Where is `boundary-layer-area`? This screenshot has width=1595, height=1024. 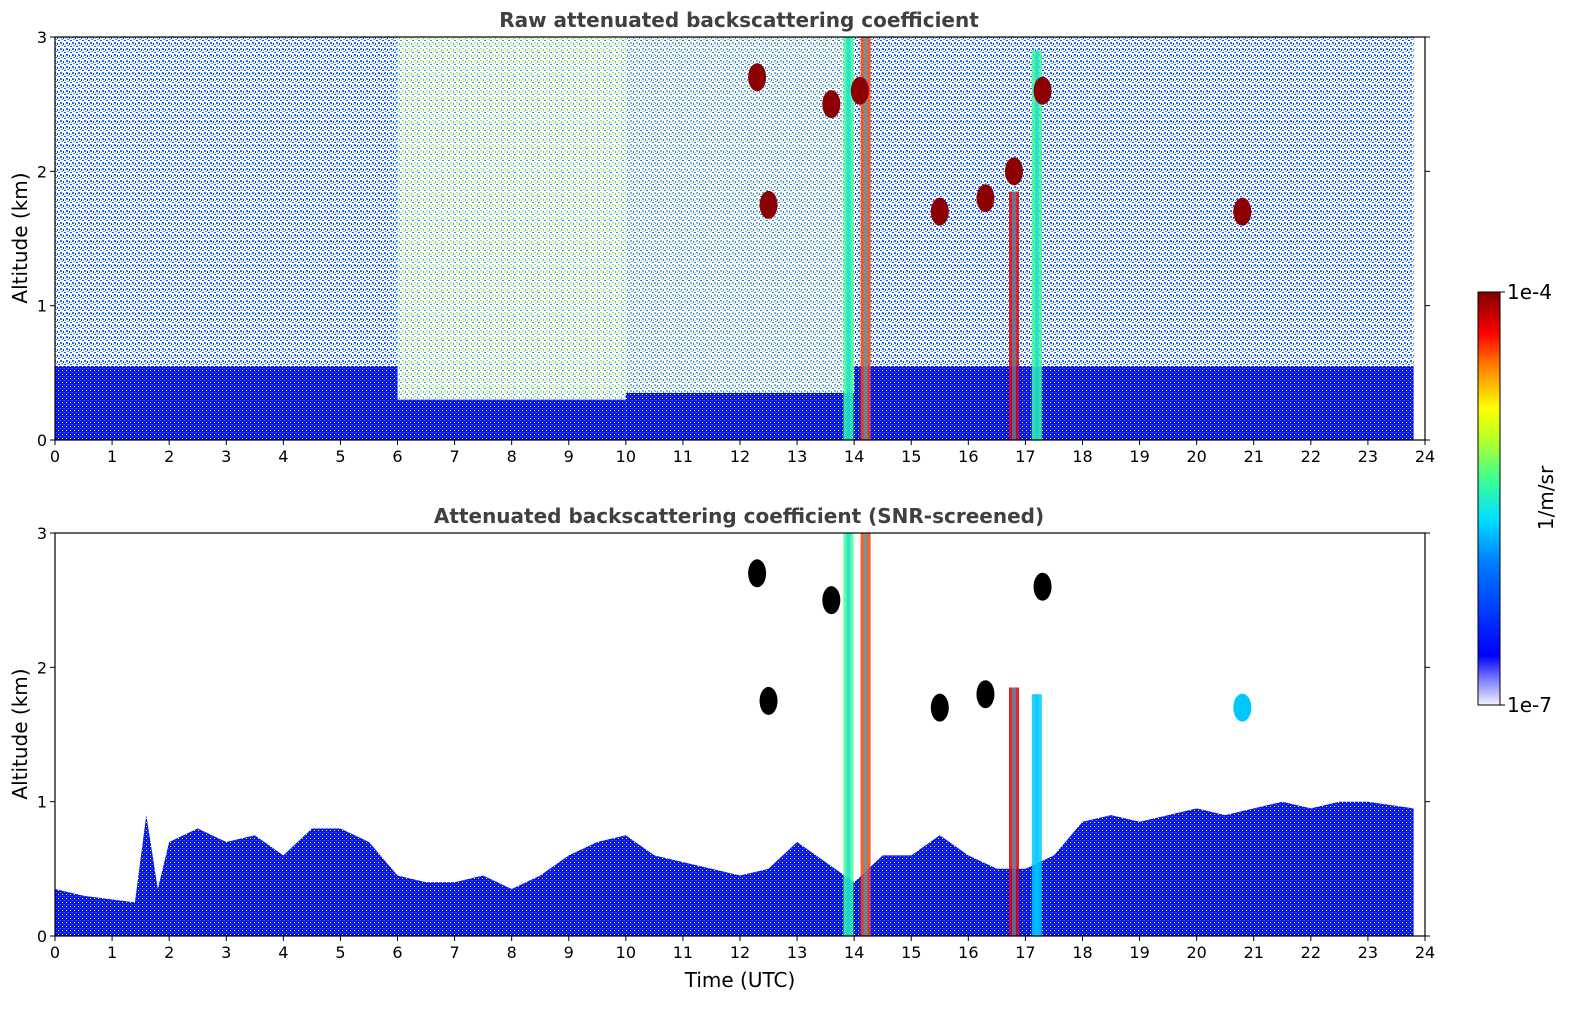
boundary-layer-area is located at coordinates (734, 868).